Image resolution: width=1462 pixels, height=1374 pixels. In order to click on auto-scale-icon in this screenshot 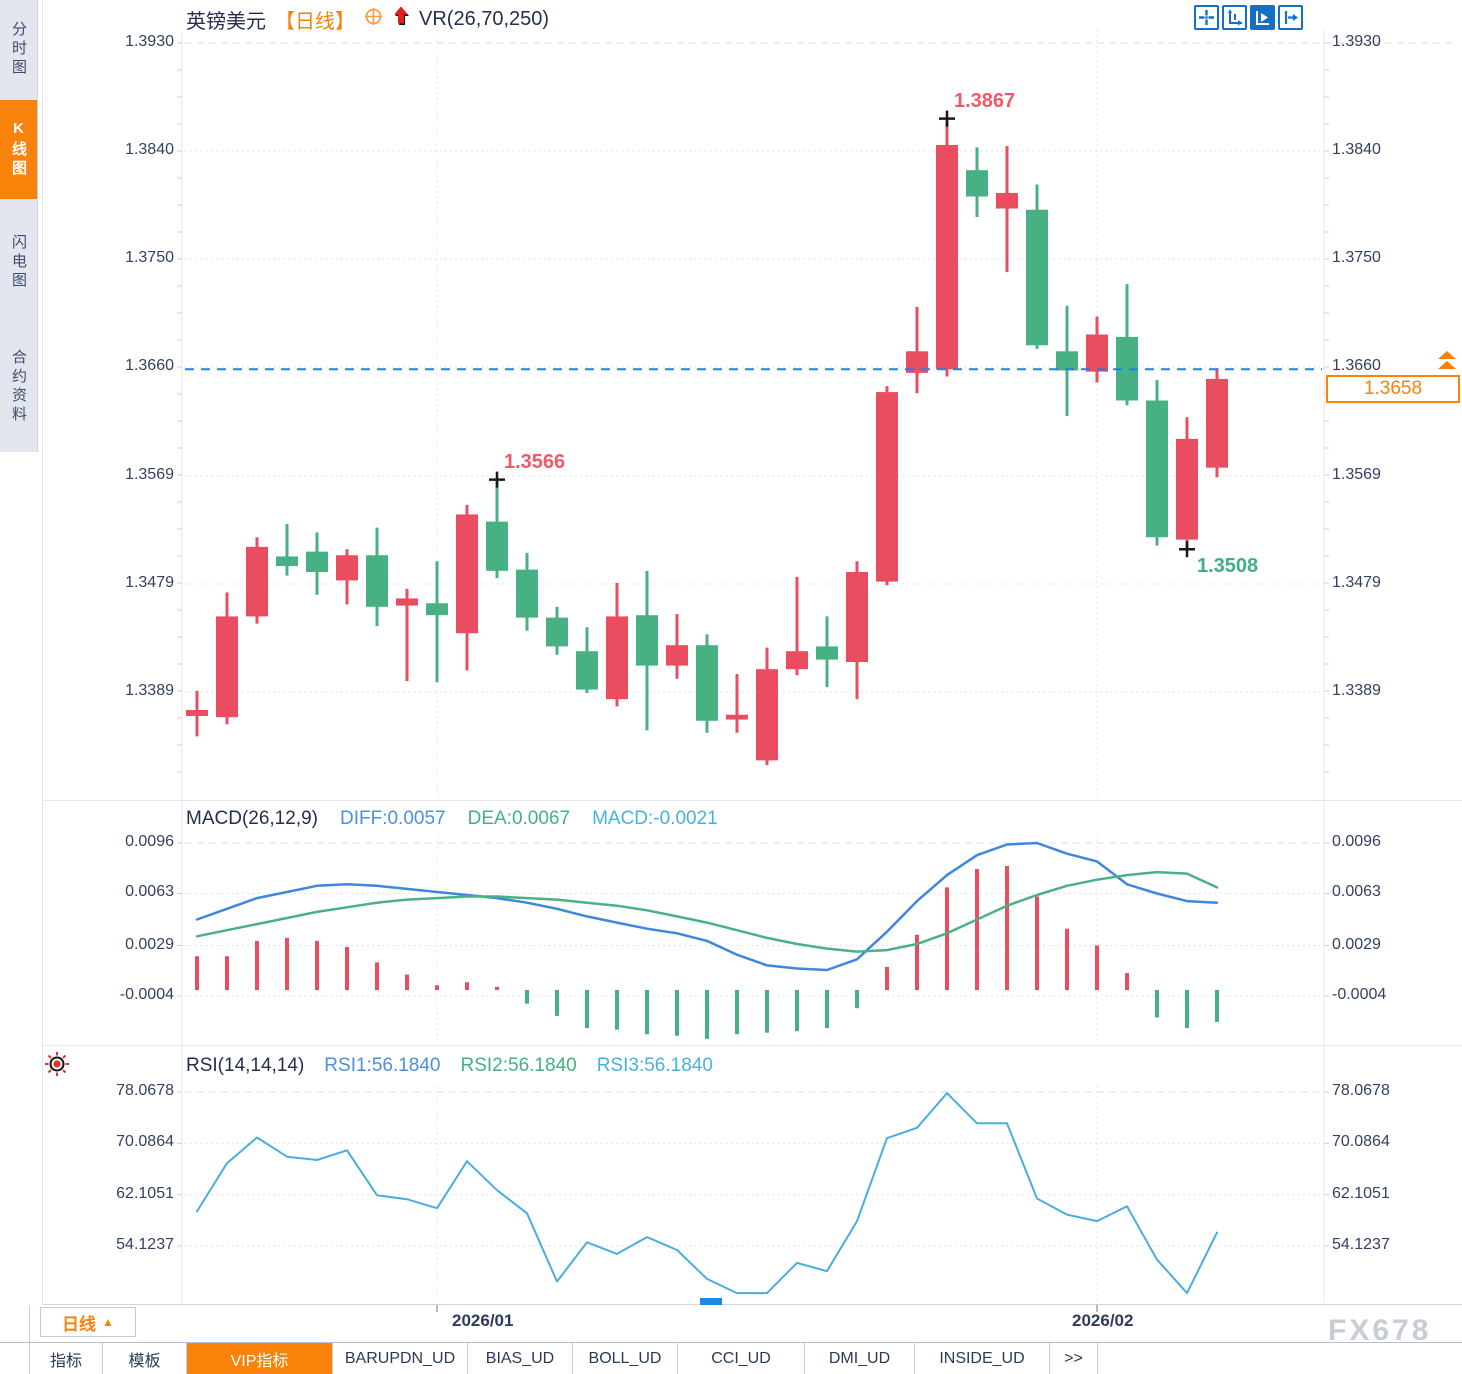, I will do `click(1262, 17)`.